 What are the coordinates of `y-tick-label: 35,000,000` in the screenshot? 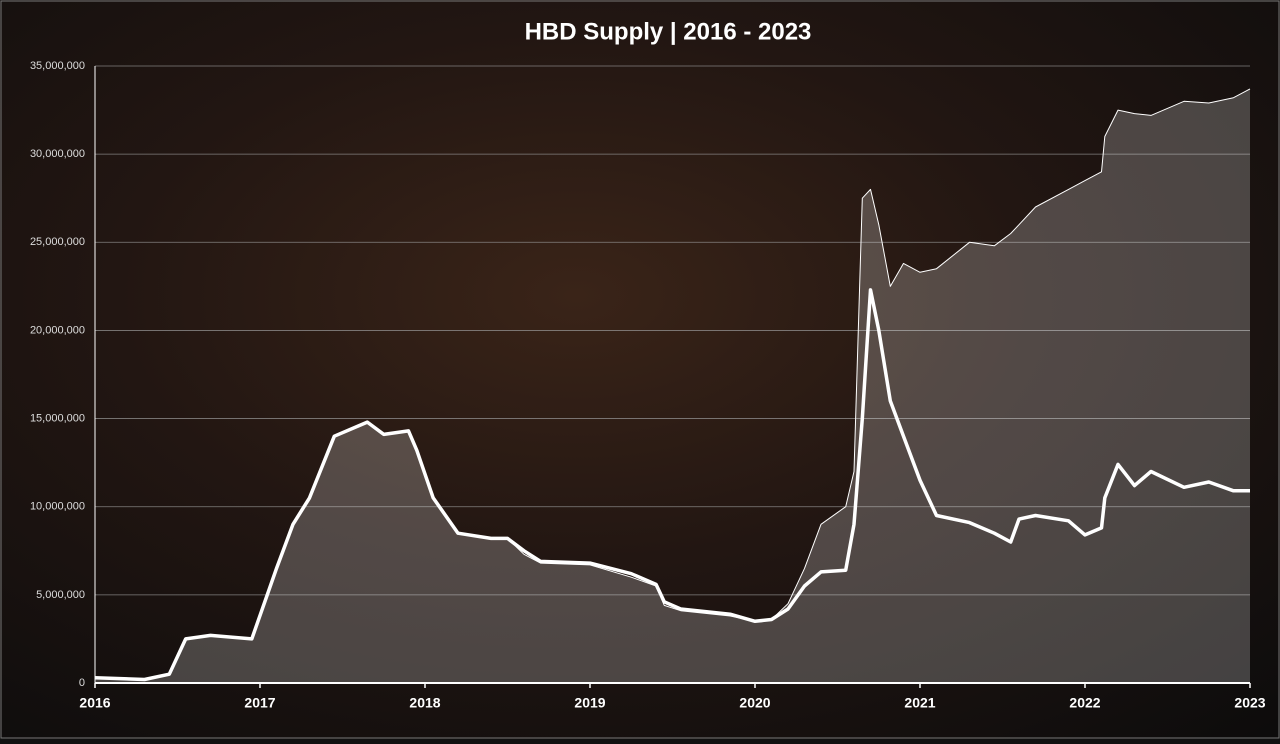 It's located at (57, 66).